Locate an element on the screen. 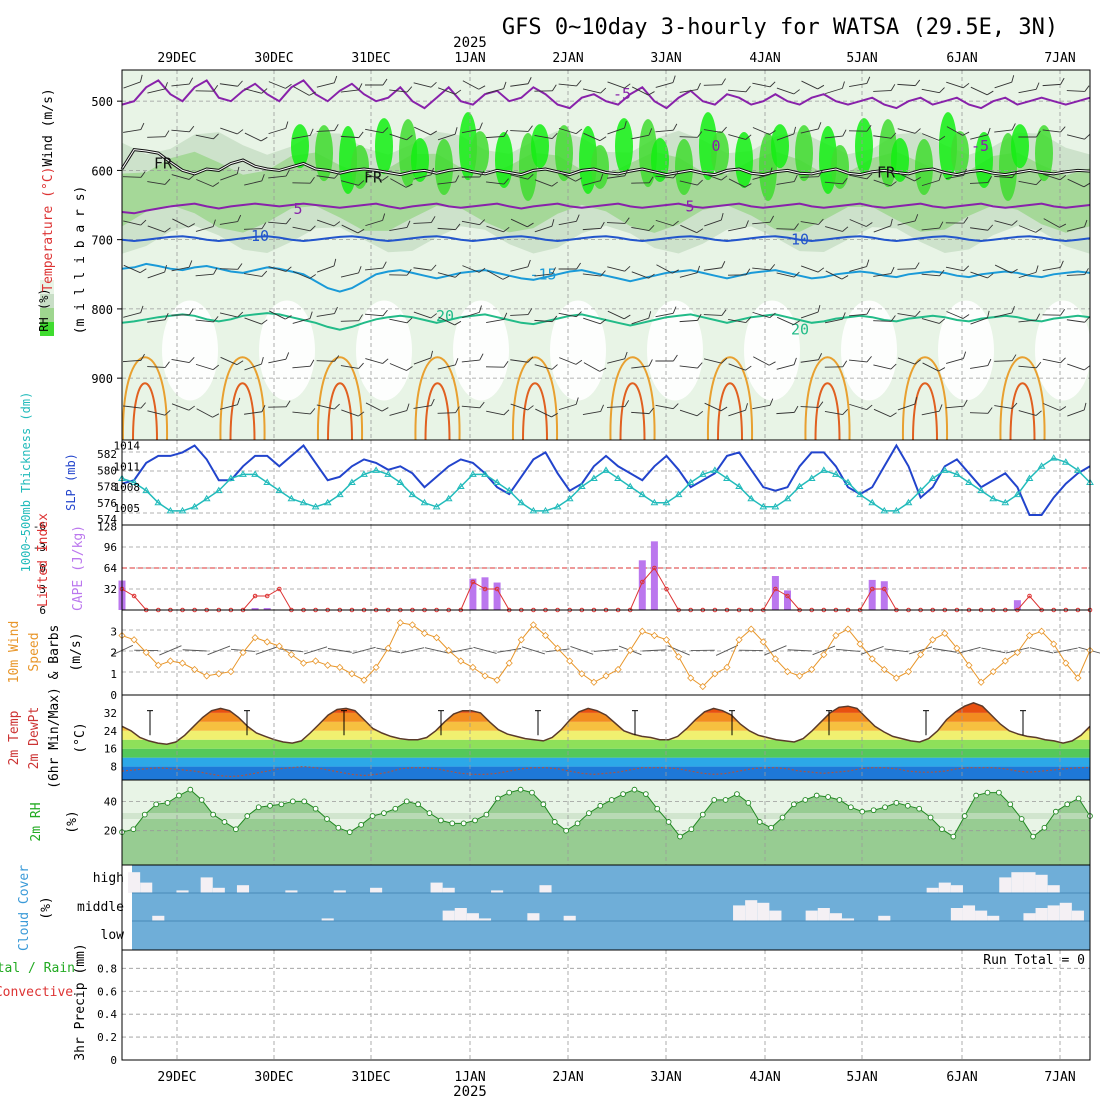  precip-ylabel: 3hr Precip (mm) is located at coordinates (80, 1001).